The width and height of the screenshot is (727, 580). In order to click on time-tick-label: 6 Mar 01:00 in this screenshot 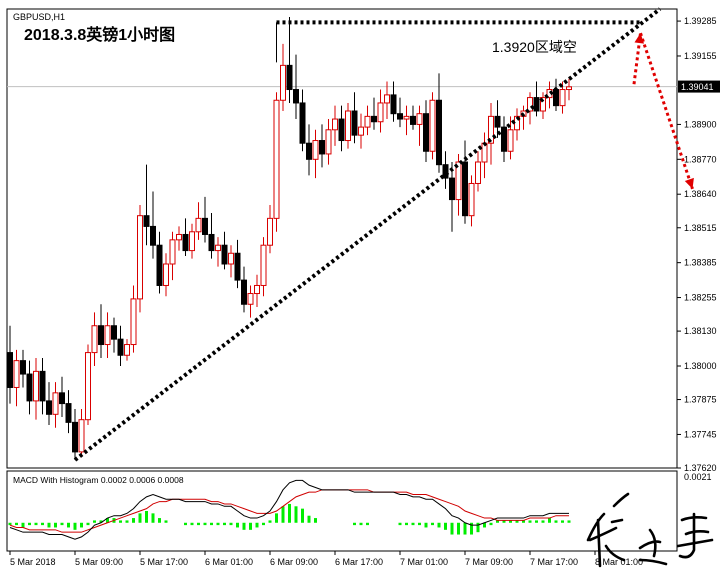, I will do `click(229, 562)`.